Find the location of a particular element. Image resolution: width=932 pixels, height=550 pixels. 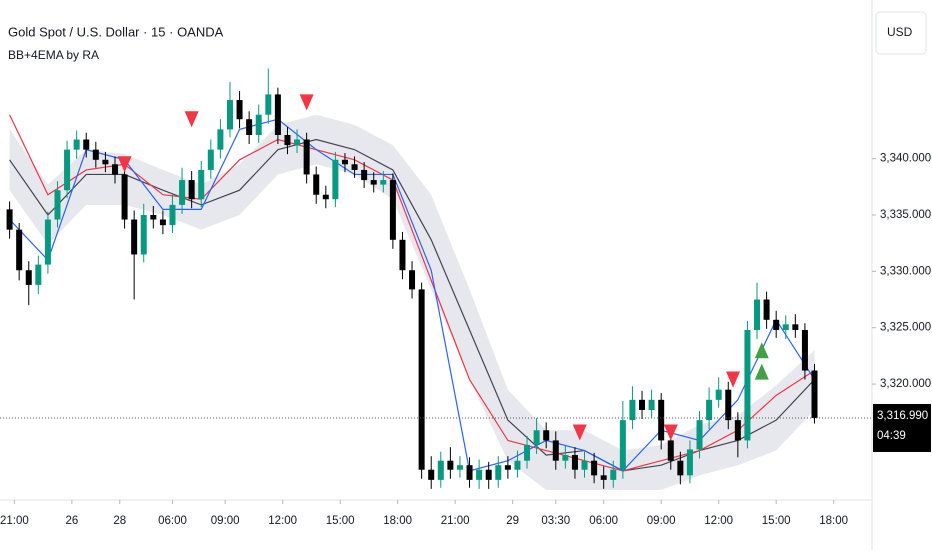

currency-button is located at coordinates (901, 33).